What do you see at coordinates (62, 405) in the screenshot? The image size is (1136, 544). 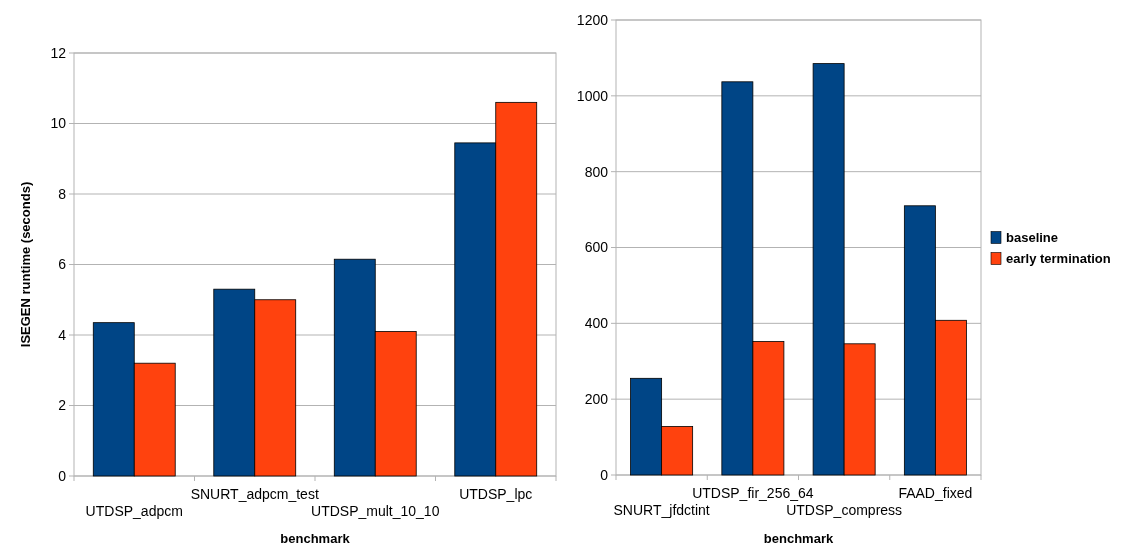 I see `y-tick-label: 2` at bounding box center [62, 405].